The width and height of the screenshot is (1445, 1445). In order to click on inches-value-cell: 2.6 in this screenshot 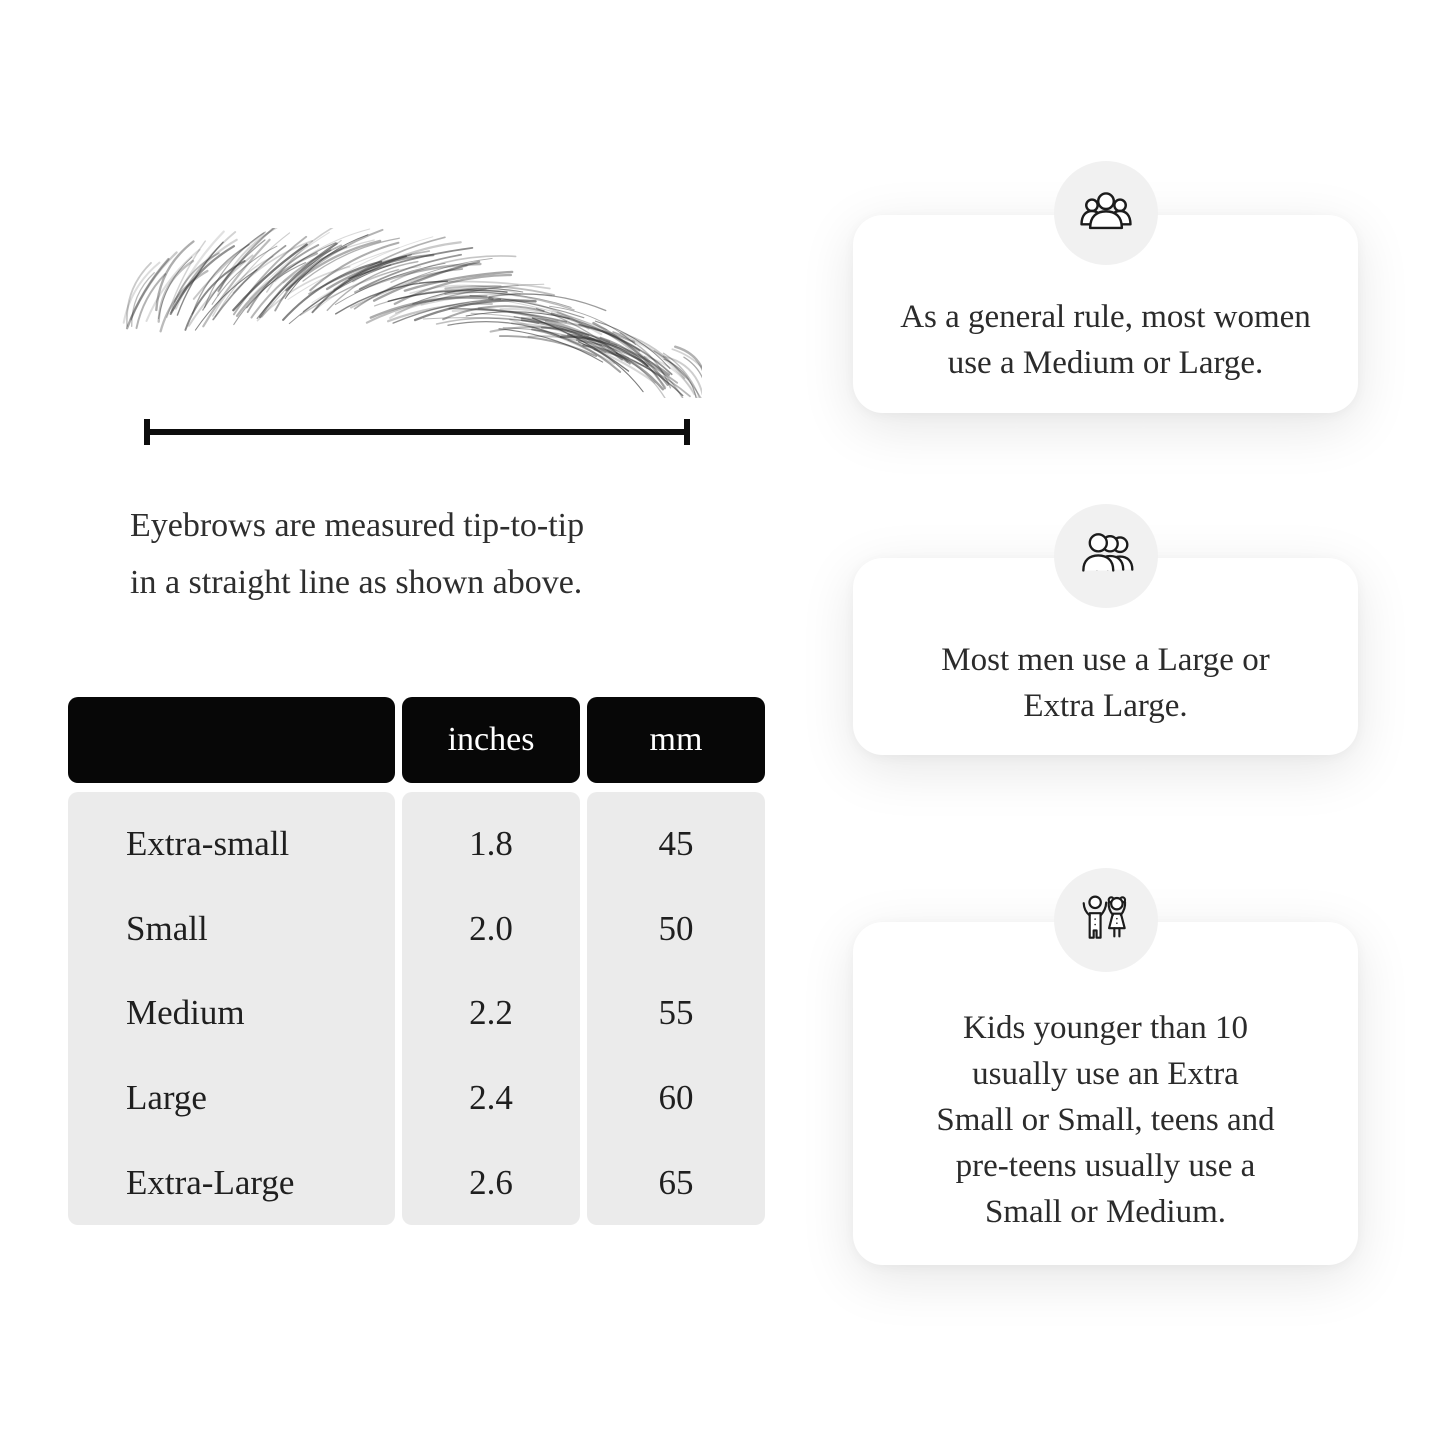, I will do `click(491, 1182)`.